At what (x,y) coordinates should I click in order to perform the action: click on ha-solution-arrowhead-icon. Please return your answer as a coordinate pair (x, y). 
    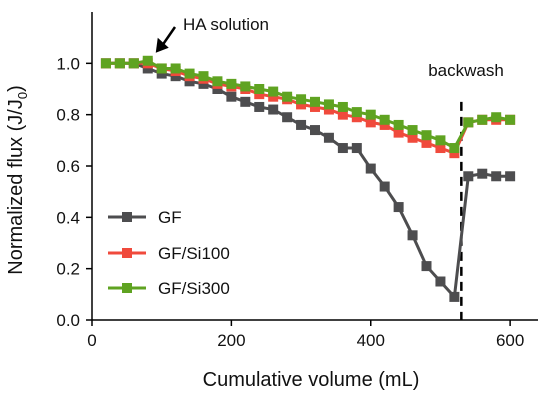
    Looking at the image, I should click on (162, 45).